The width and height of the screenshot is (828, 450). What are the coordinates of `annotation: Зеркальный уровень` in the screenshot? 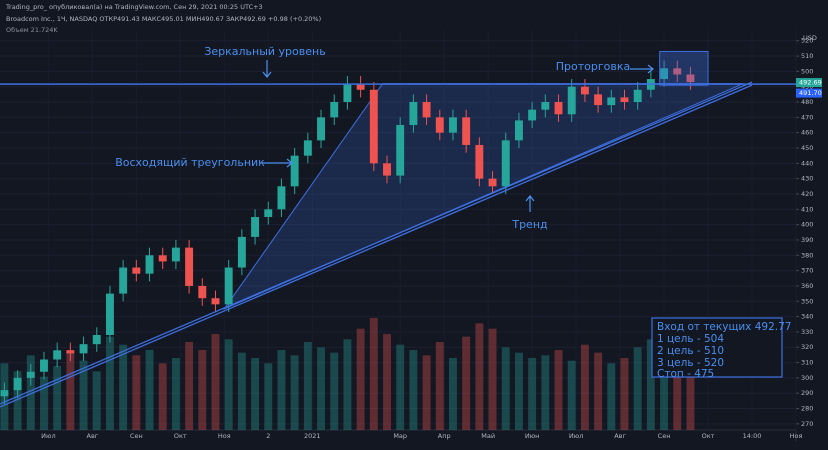 It's located at (264, 51).